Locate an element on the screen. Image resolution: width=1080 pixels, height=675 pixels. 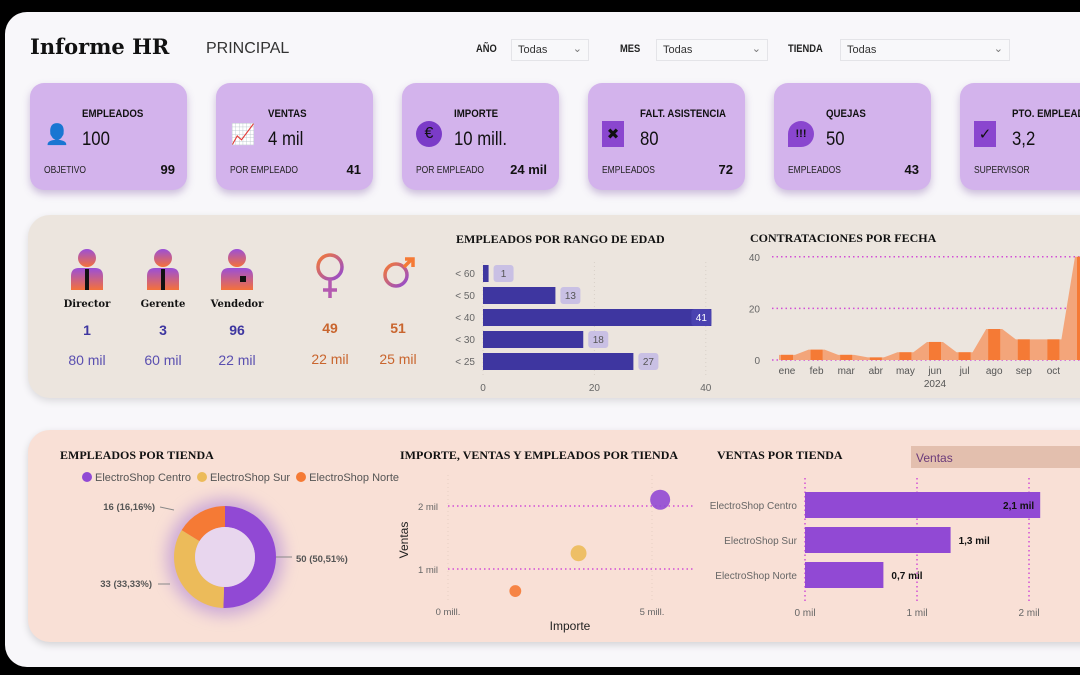
donut-data-label: 16 (16,16%) is located at coordinates (129, 507).